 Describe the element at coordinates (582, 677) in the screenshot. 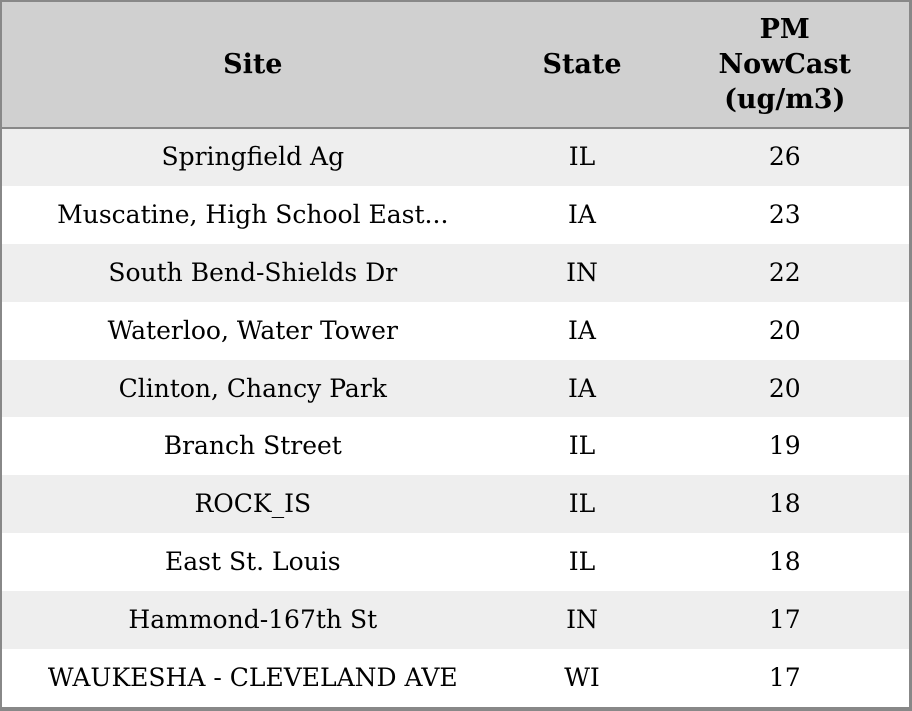

I see `state-cell: WI` at that location.